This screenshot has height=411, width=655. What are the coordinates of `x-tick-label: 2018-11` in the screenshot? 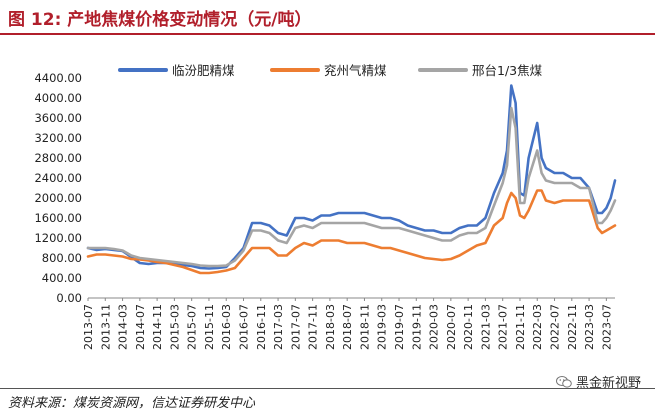 It's located at (364, 327).